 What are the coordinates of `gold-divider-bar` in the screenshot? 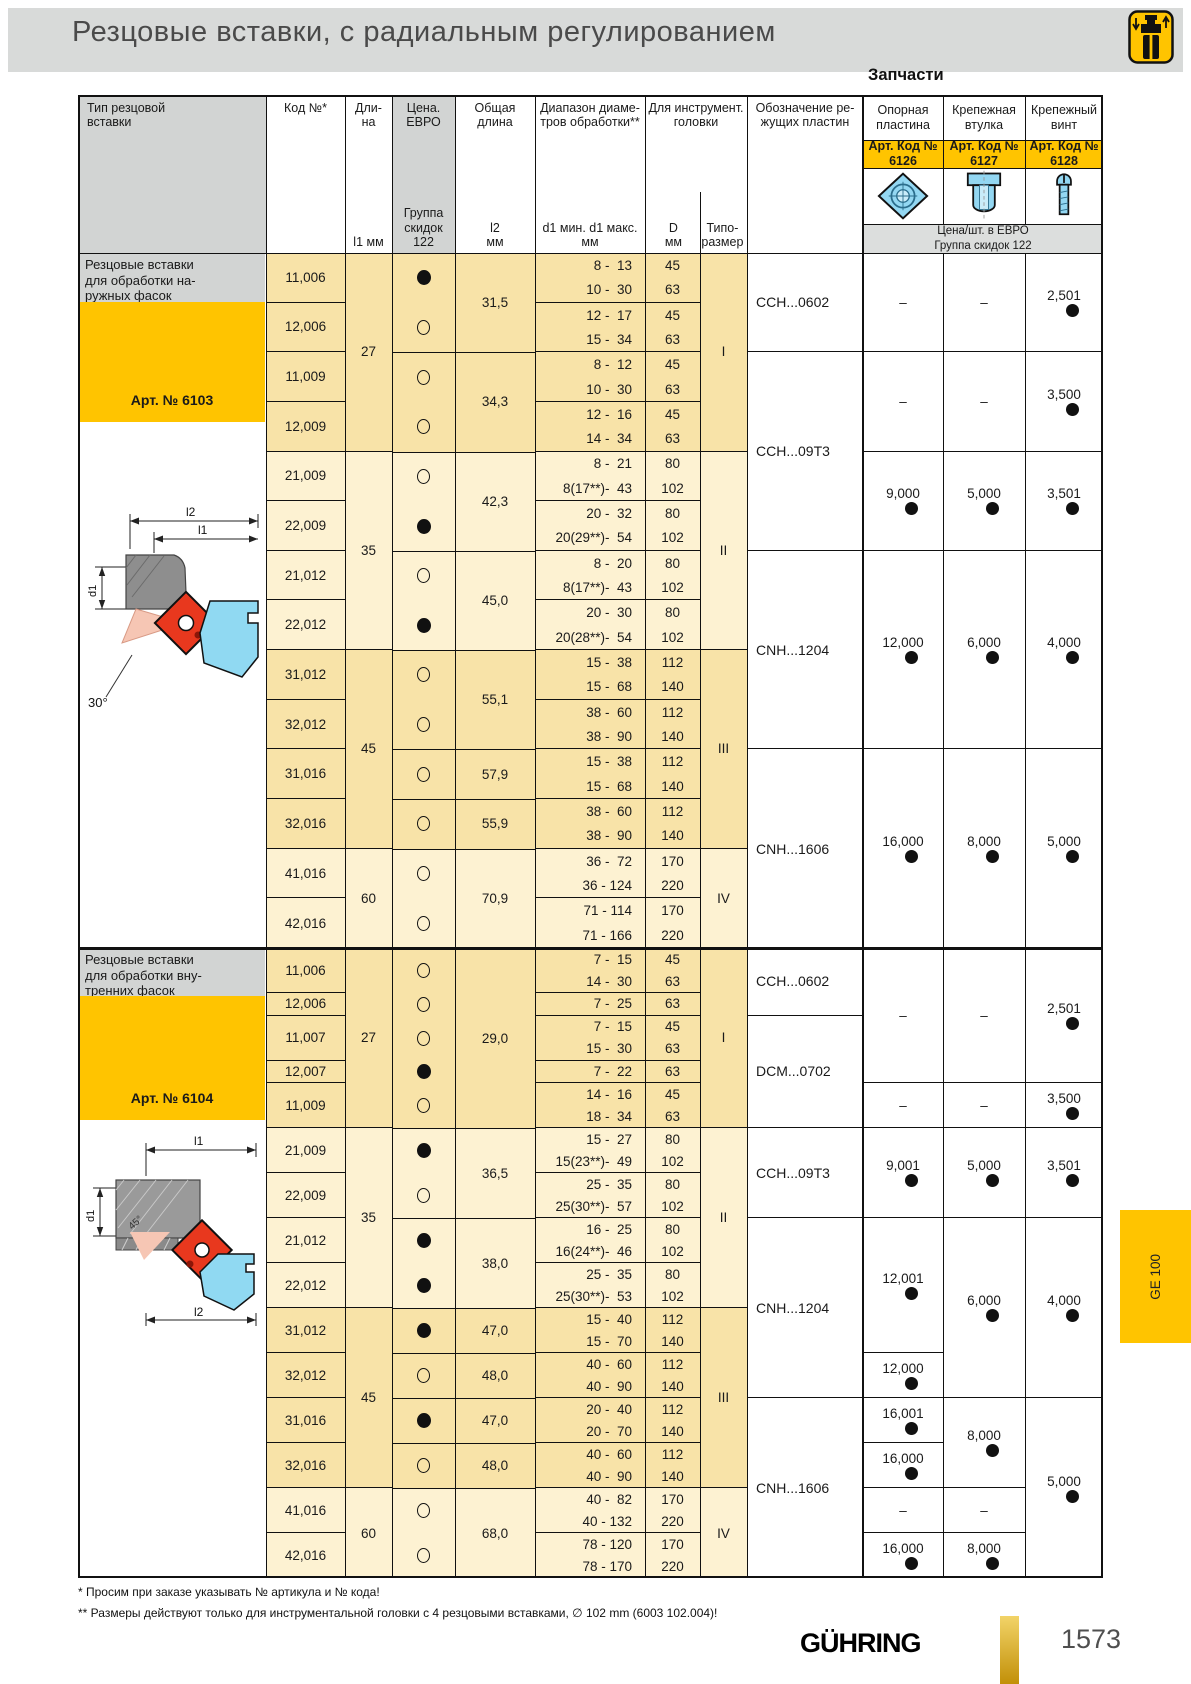 It's located at (1009, 1650).